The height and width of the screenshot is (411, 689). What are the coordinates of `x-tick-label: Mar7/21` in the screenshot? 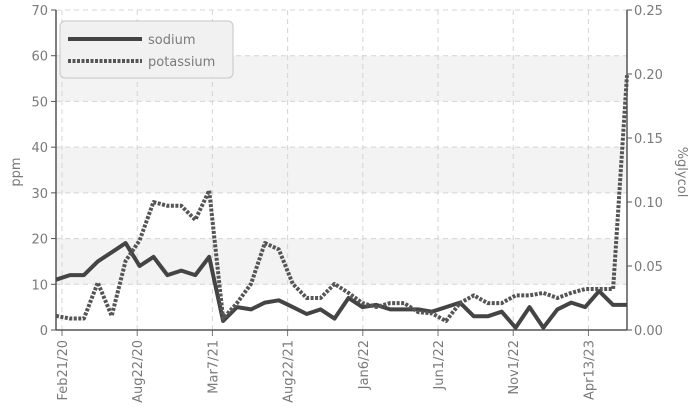 It's located at (213, 367).